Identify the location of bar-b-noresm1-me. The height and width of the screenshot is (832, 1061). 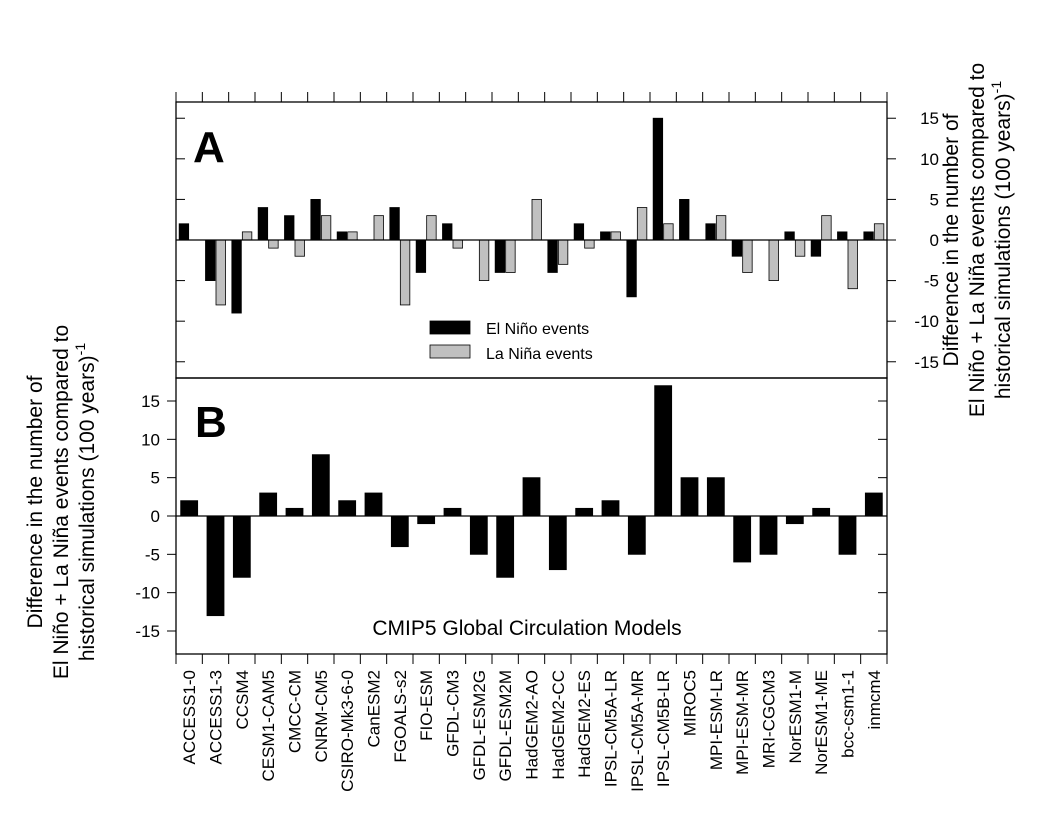
(821, 512).